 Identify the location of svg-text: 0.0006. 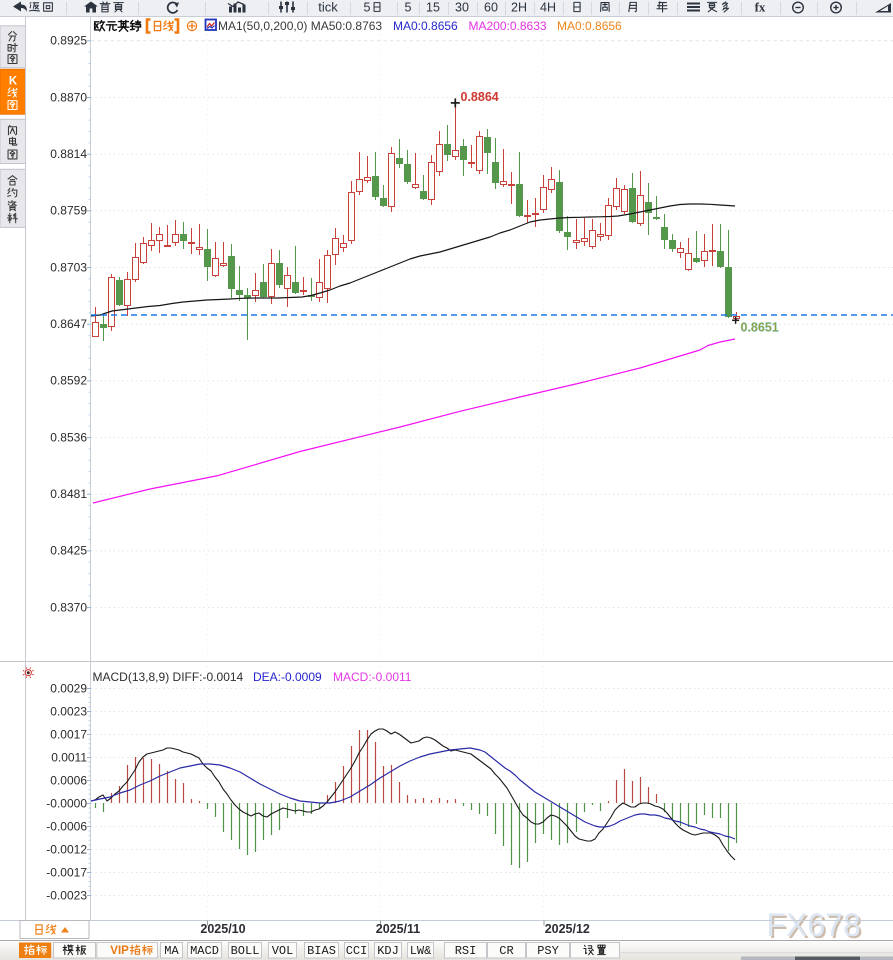
(68, 780).